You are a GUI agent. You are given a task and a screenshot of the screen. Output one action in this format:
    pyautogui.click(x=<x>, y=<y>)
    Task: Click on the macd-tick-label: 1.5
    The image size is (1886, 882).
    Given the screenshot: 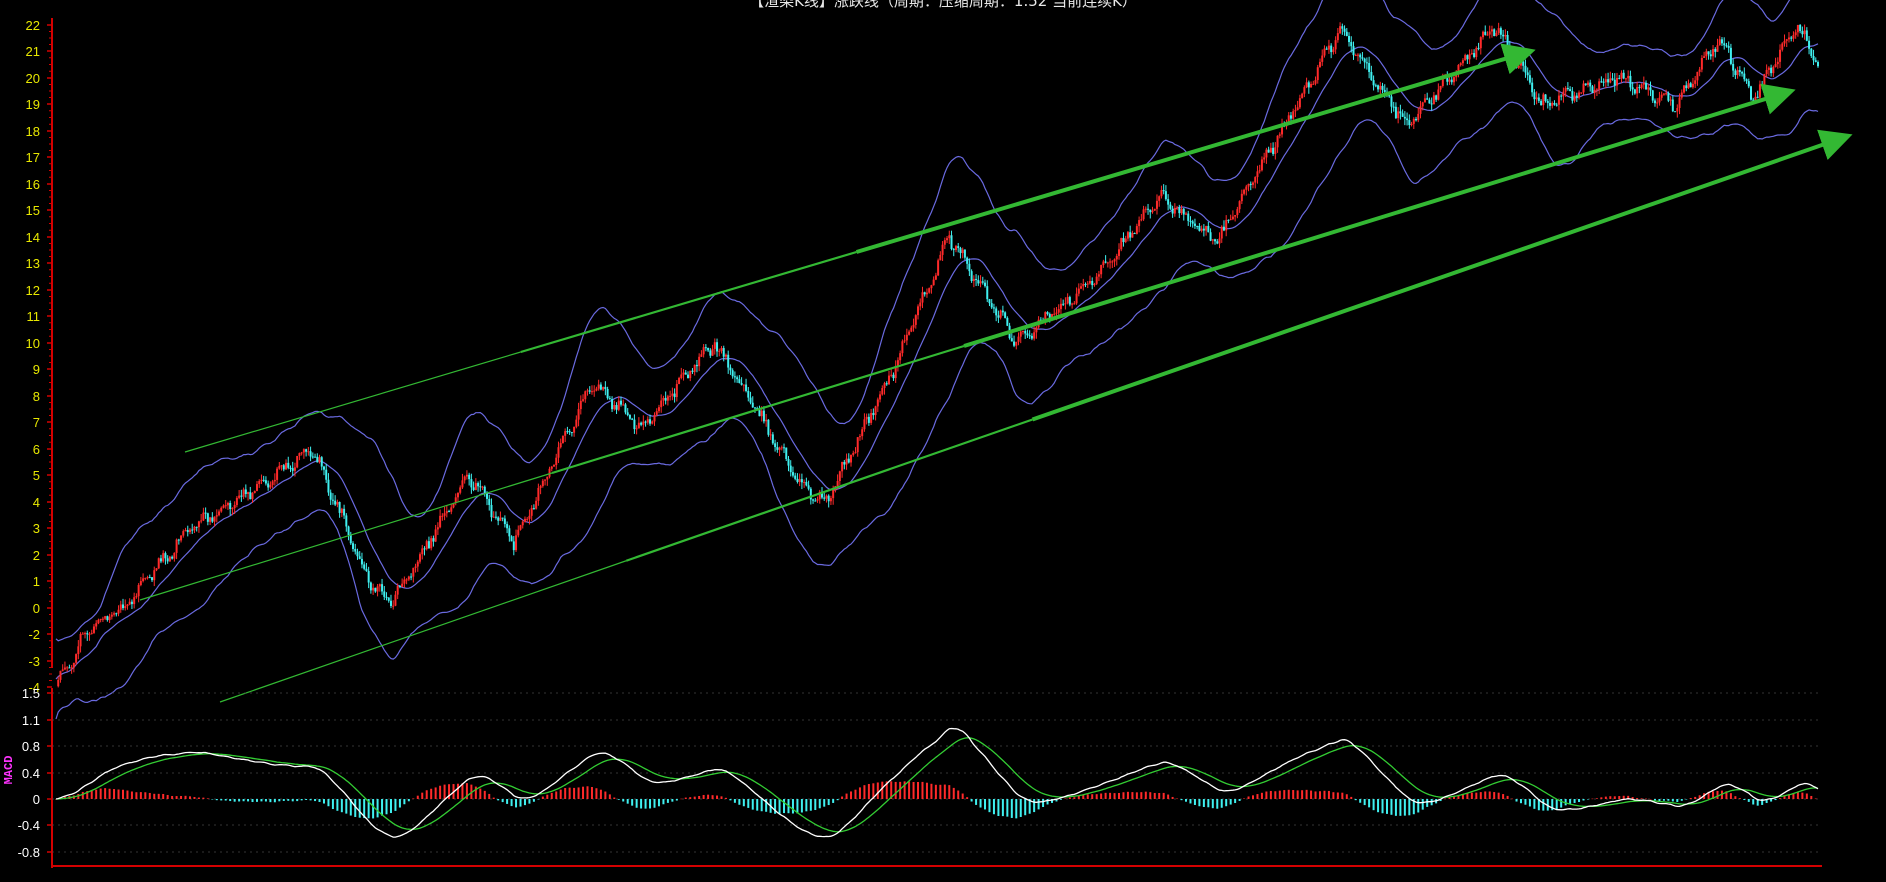 What is the action you would take?
    pyautogui.click(x=31, y=693)
    